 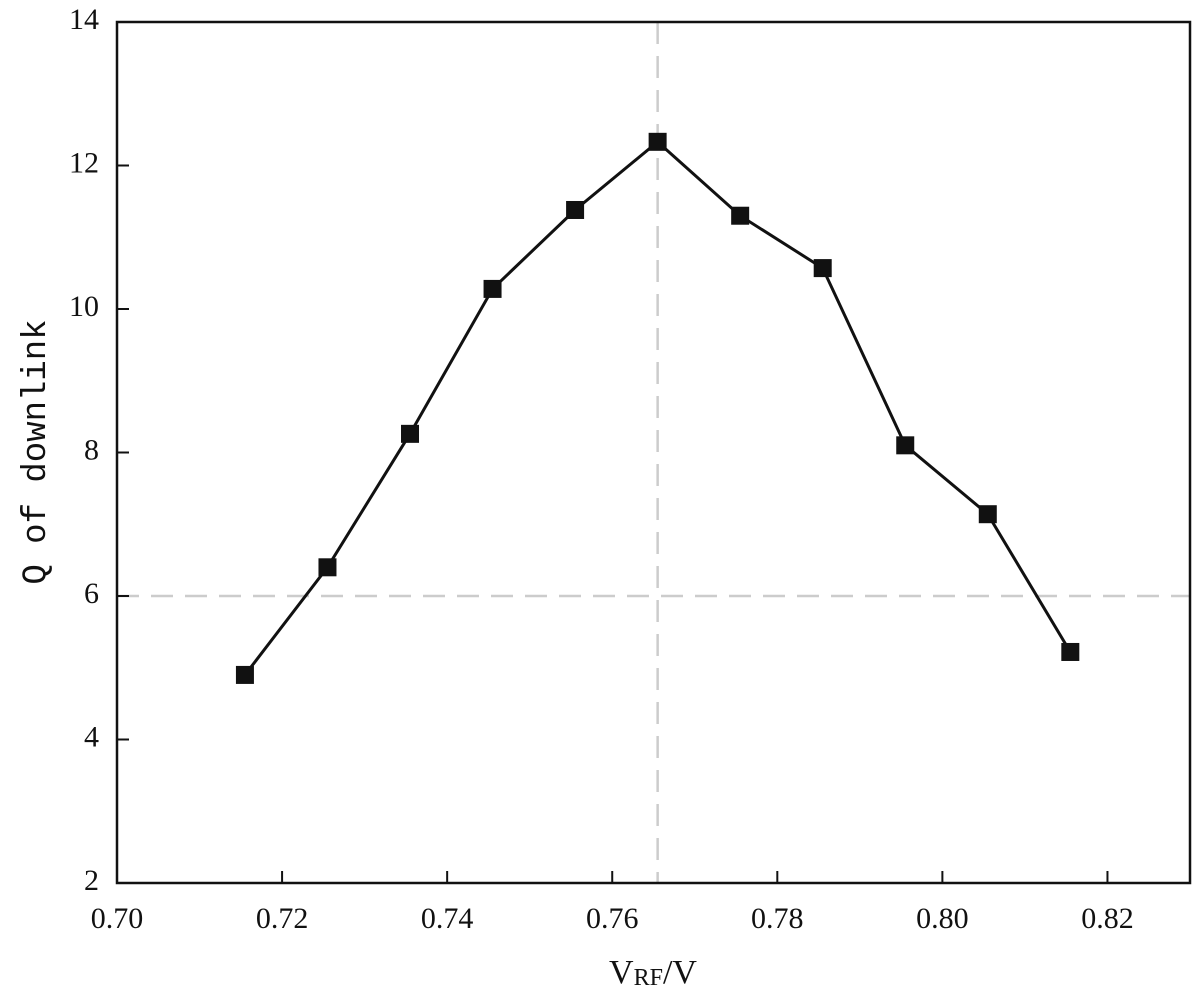 What do you see at coordinates (37, 451) in the screenshot?
I see `y-axis-label: Q of downlink` at bounding box center [37, 451].